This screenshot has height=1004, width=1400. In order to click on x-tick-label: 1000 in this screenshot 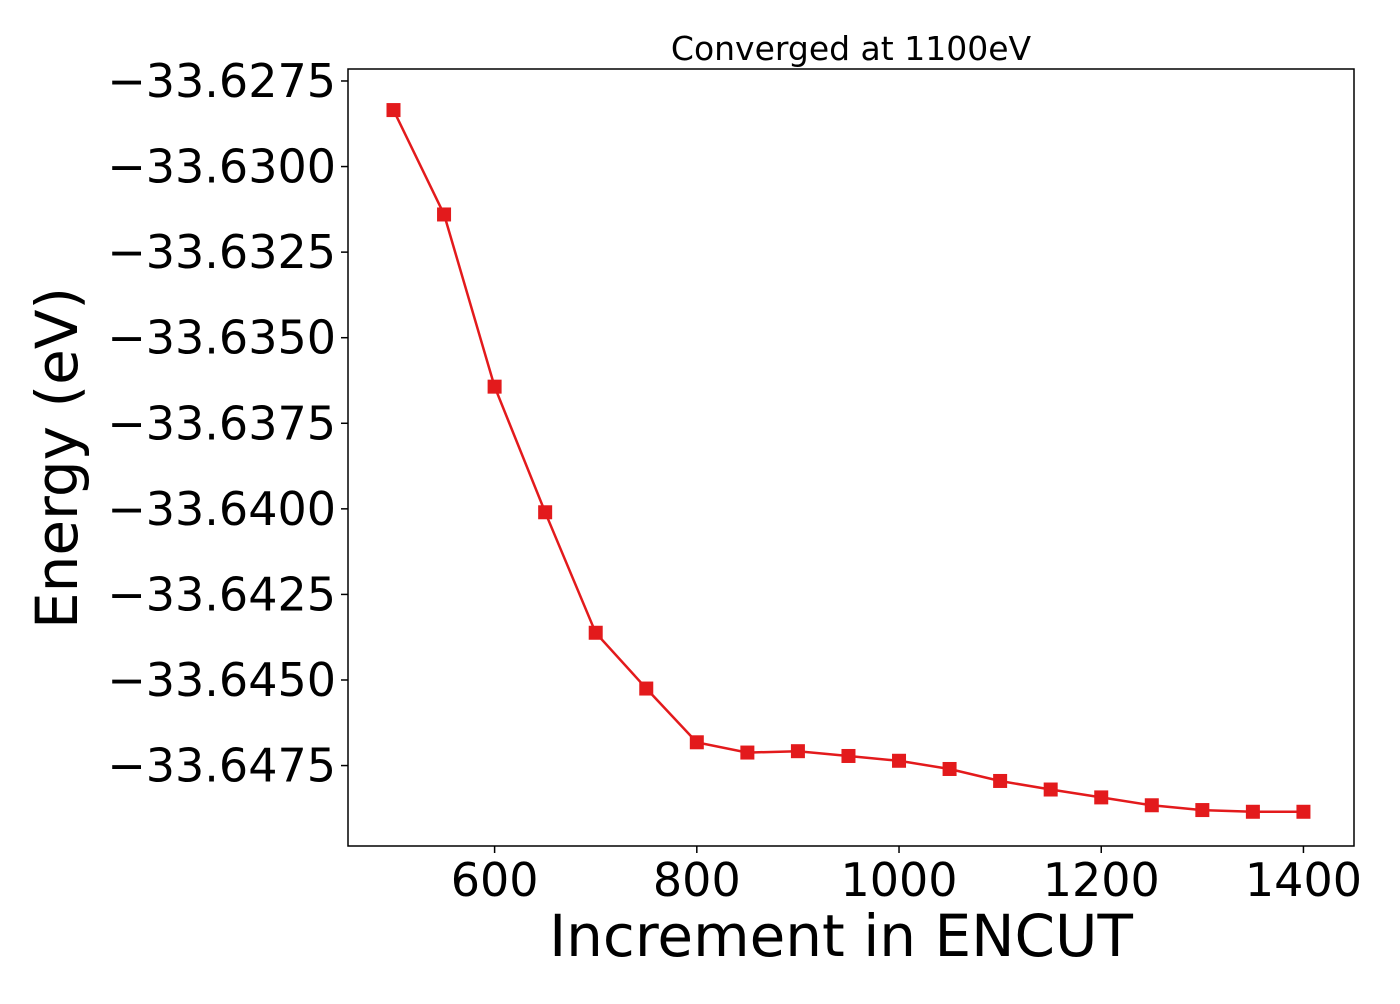, I will do `click(898, 880)`.